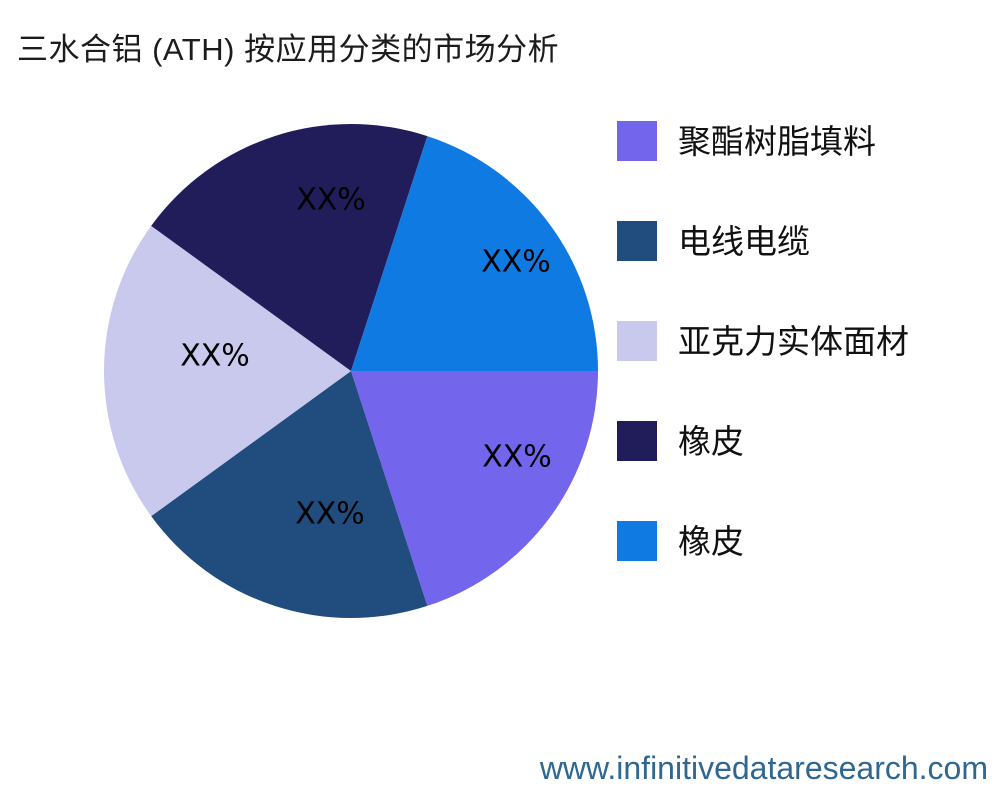 This screenshot has width=1000, height=800. I want to click on legend-label: 聚酯树脂填料, so click(777, 141).